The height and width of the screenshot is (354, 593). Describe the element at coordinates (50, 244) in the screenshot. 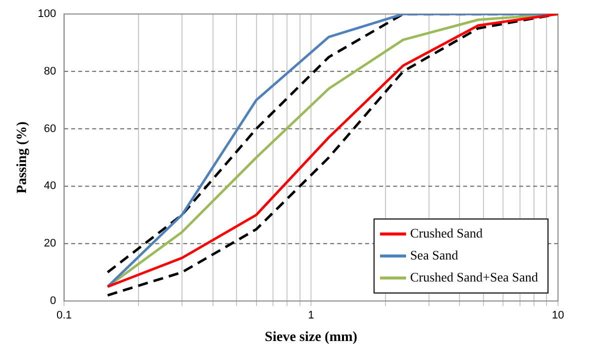

I see `y-tick-label: 20` at that location.